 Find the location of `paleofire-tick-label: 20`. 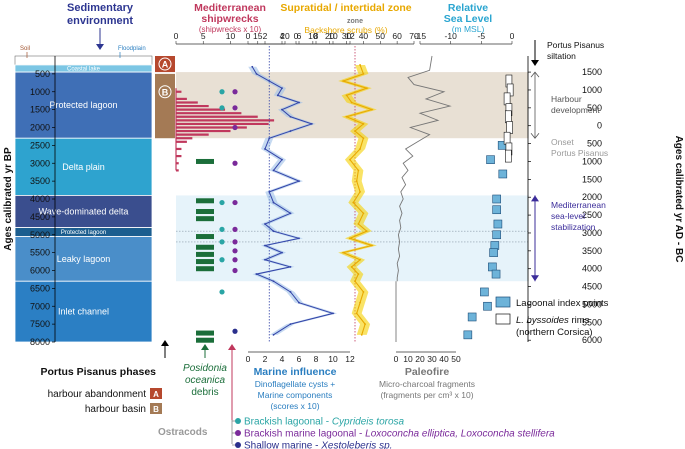

paleofire-tick-label: 20 is located at coordinates (420, 359).